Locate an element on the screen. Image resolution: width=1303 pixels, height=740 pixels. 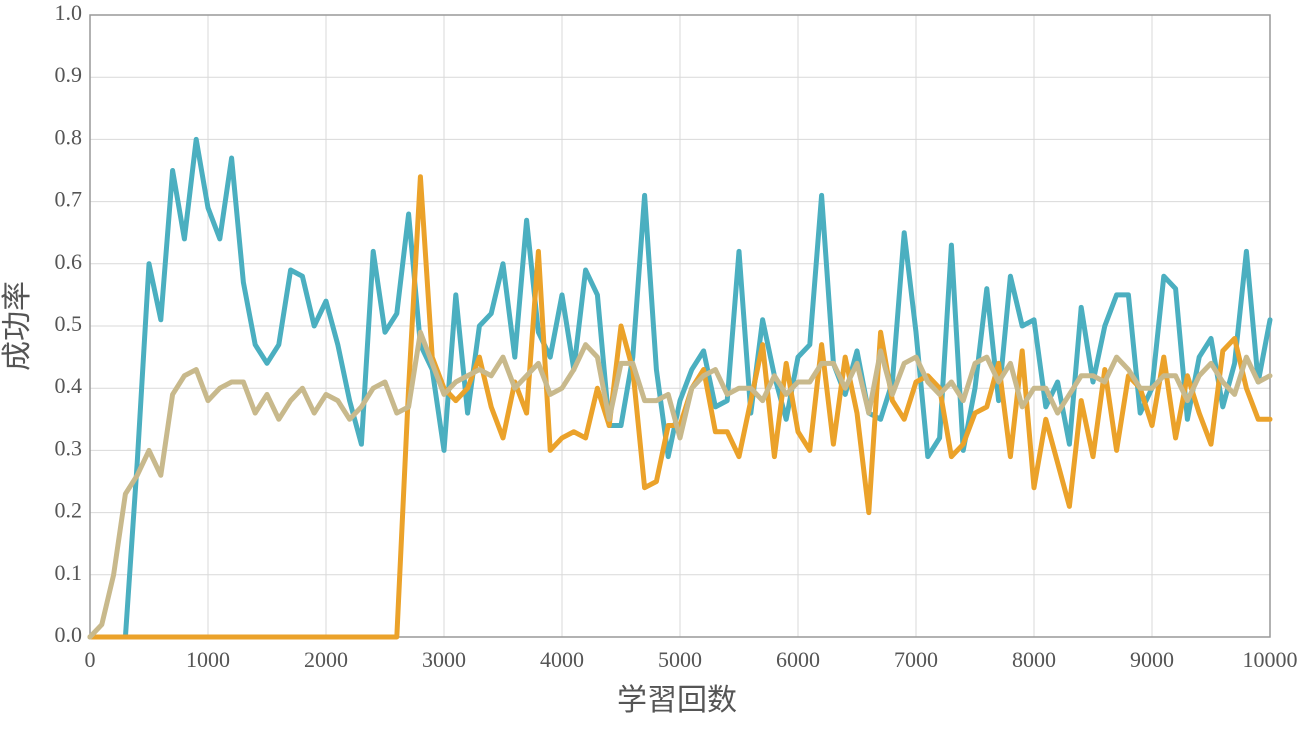
x-tick-label: 5000 is located at coordinates (680, 659).